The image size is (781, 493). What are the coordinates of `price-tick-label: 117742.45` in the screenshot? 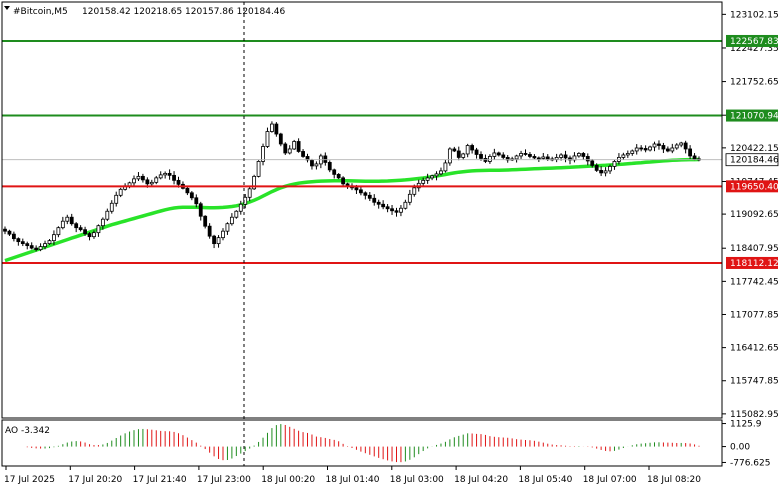 It's located at (754, 282).